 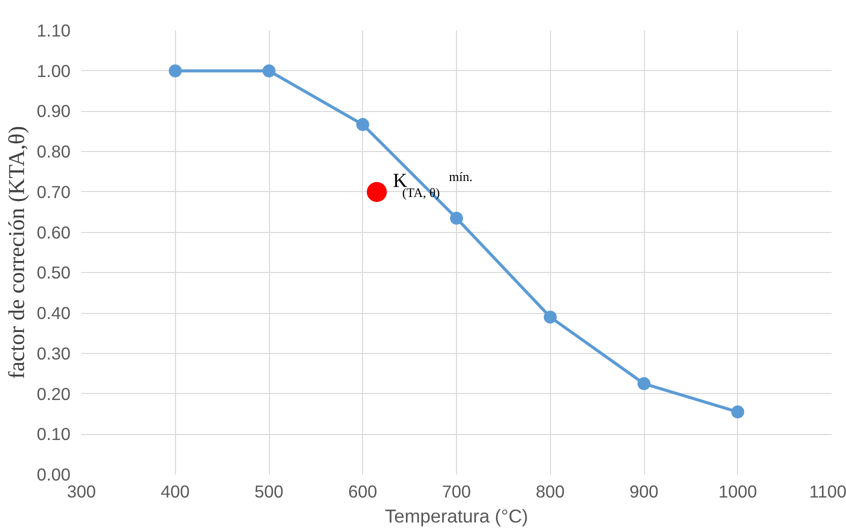 What do you see at coordinates (738, 492) in the screenshot?
I see `x-tick-label: 1000` at bounding box center [738, 492].